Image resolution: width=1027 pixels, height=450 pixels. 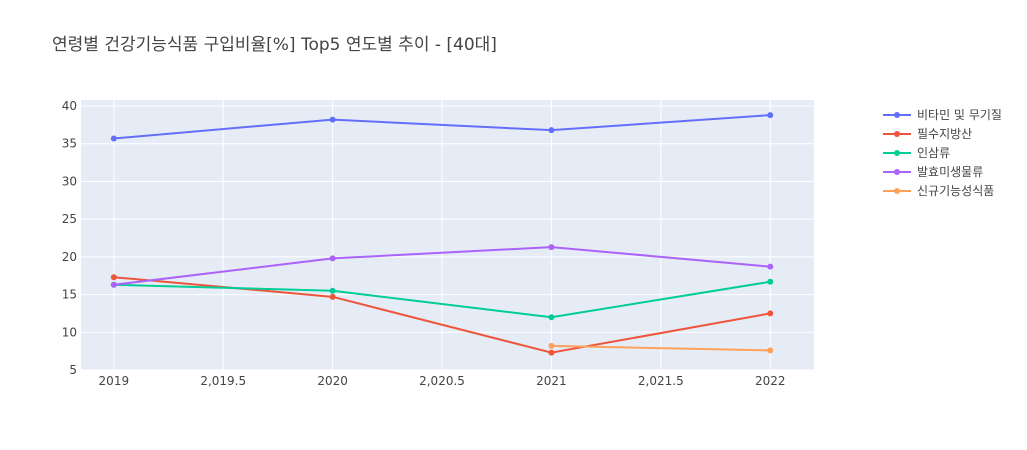 What do you see at coordinates (69, 106) in the screenshot?
I see `y-tick-label: 40` at bounding box center [69, 106].